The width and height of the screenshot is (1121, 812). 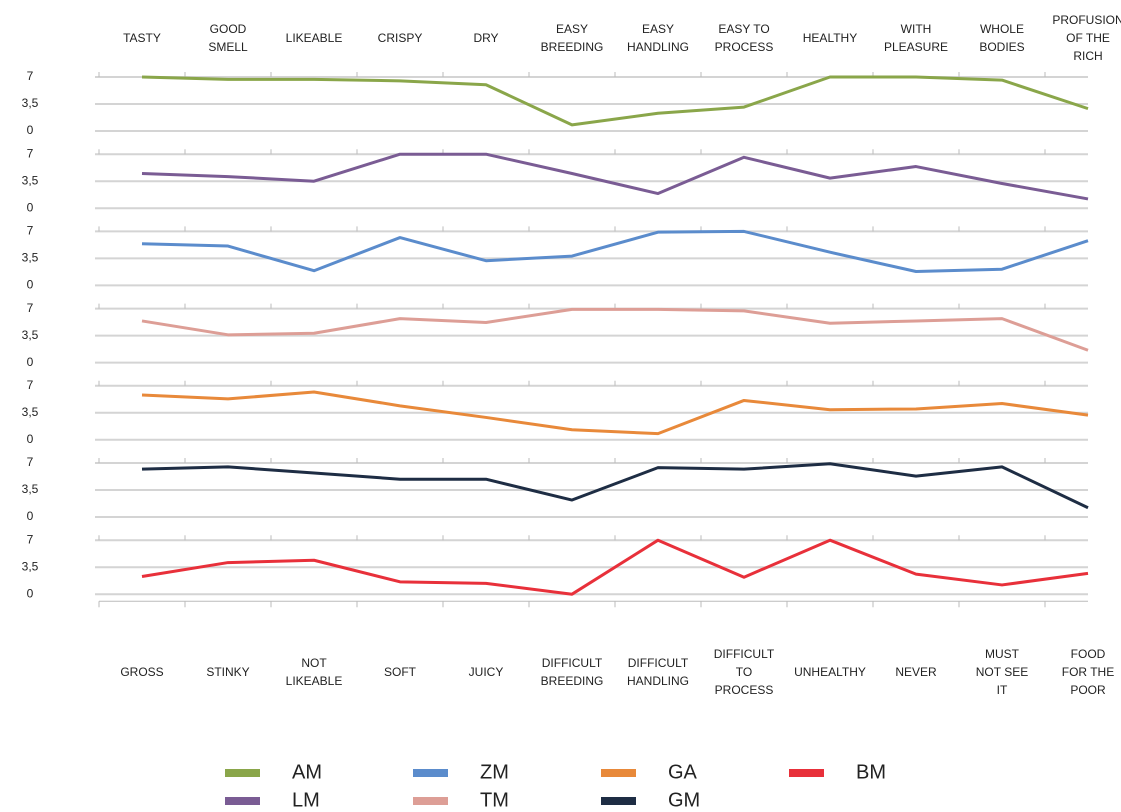 I want to click on bottom-label: GROSS, so click(x=141, y=672).